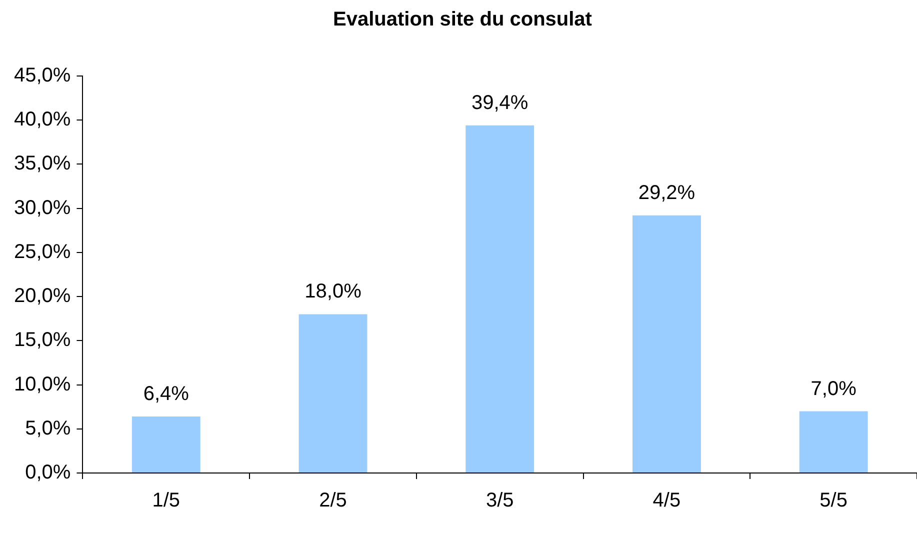 The height and width of the screenshot is (533, 917). Describe the element at coordinates (166, 501) in the screenshot. I see `x-tick-label: 1/5` at that location.